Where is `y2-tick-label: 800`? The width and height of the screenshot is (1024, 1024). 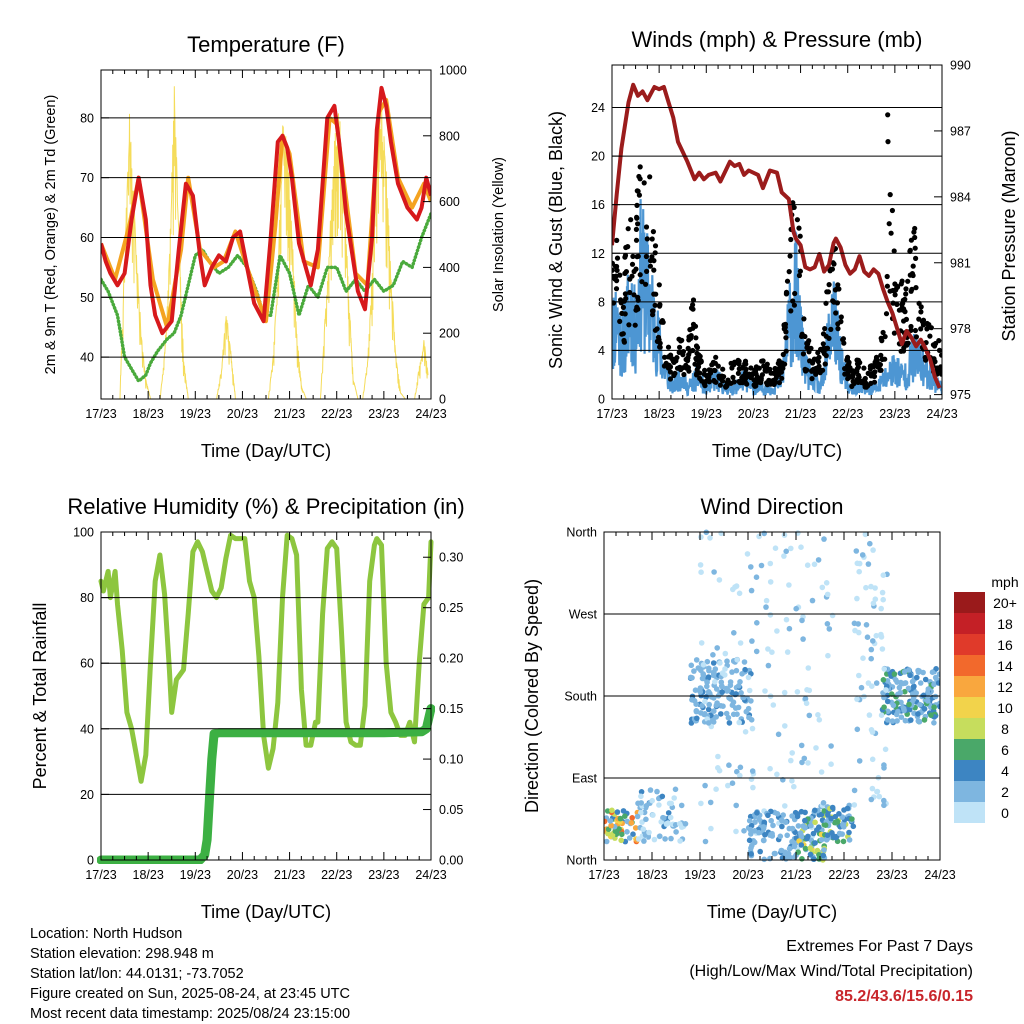
y2-tick-label: 800 is located at coordinates (449, 136).